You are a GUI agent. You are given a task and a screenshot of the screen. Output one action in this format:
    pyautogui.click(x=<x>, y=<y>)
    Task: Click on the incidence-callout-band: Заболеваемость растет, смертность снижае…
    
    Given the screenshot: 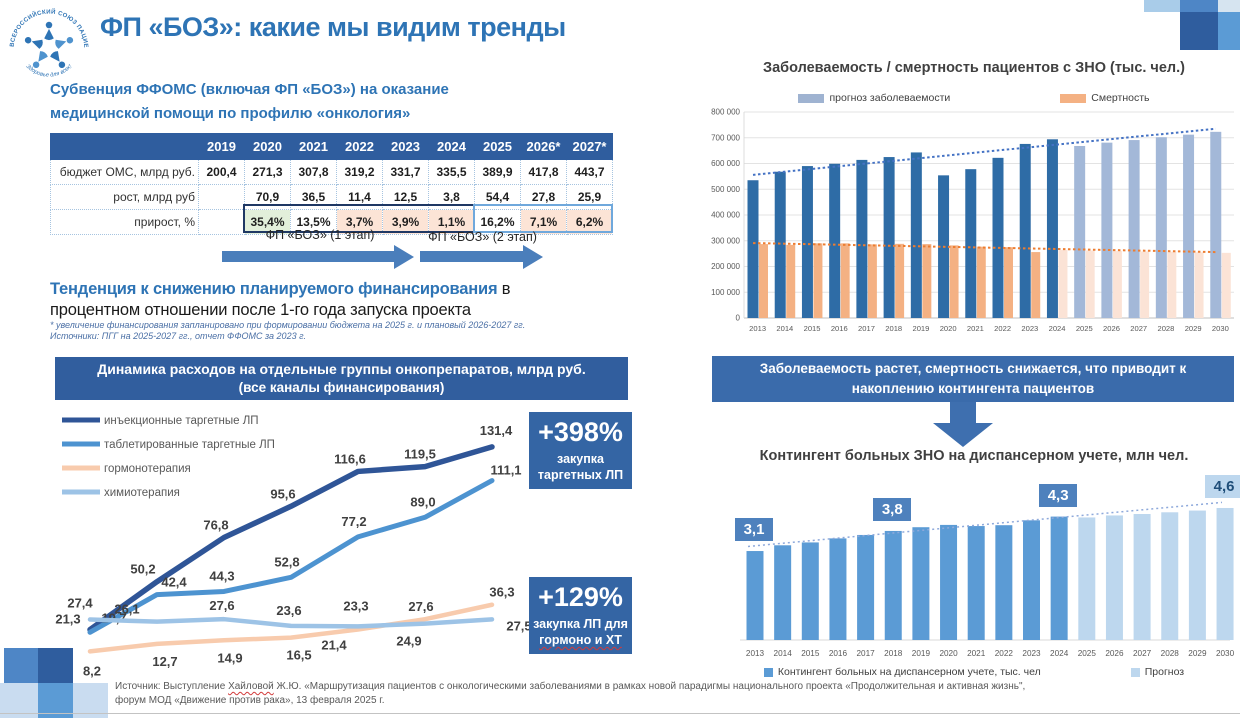 What is the action you would take?
    pyautogui.click(x=973, y=379)
    